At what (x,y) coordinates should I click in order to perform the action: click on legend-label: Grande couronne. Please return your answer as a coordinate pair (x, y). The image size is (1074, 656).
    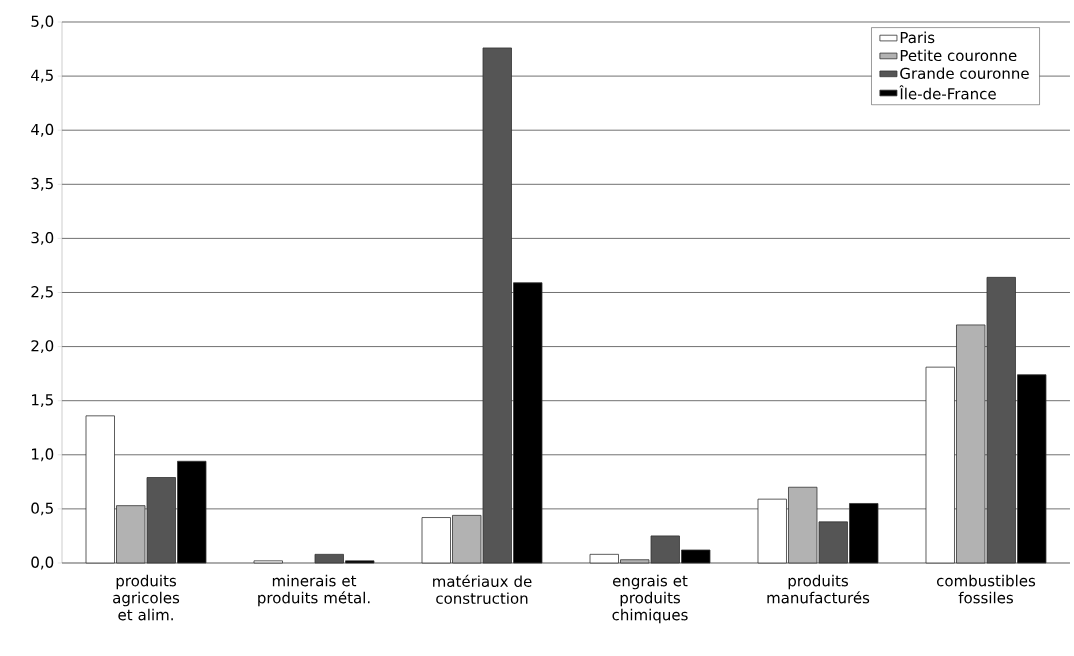
    Looking at the image, I should click on (964, 73).